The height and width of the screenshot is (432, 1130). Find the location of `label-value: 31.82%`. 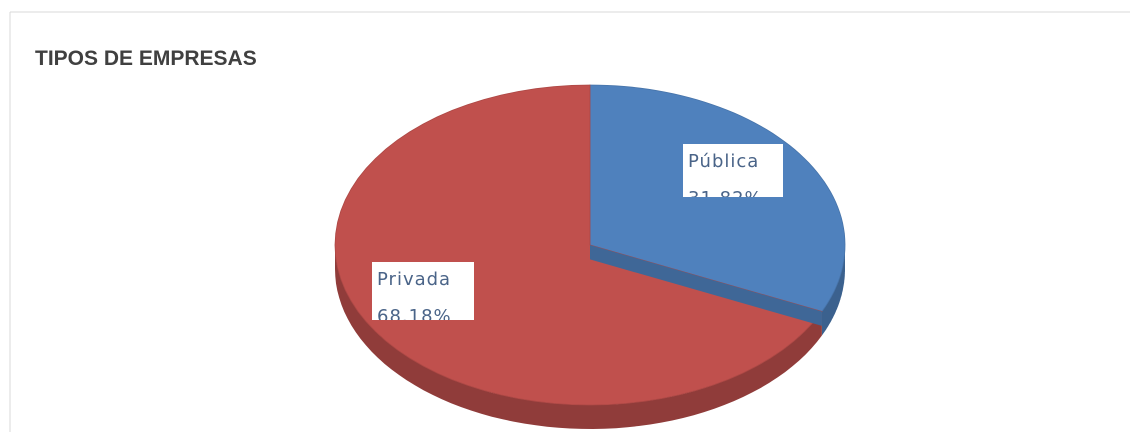

label-value: 31.82% is located at coordinates (725, 198).